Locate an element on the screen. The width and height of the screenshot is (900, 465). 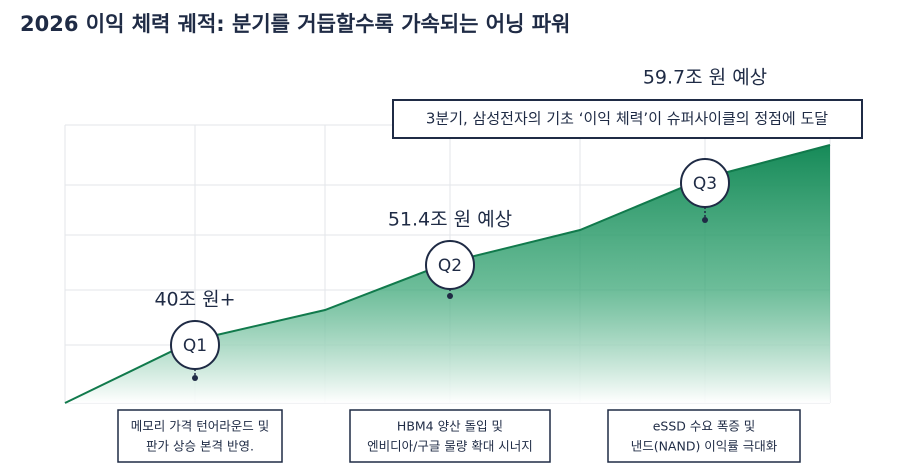
value-text: 40조 원+ is located at coordinates (194, 300).